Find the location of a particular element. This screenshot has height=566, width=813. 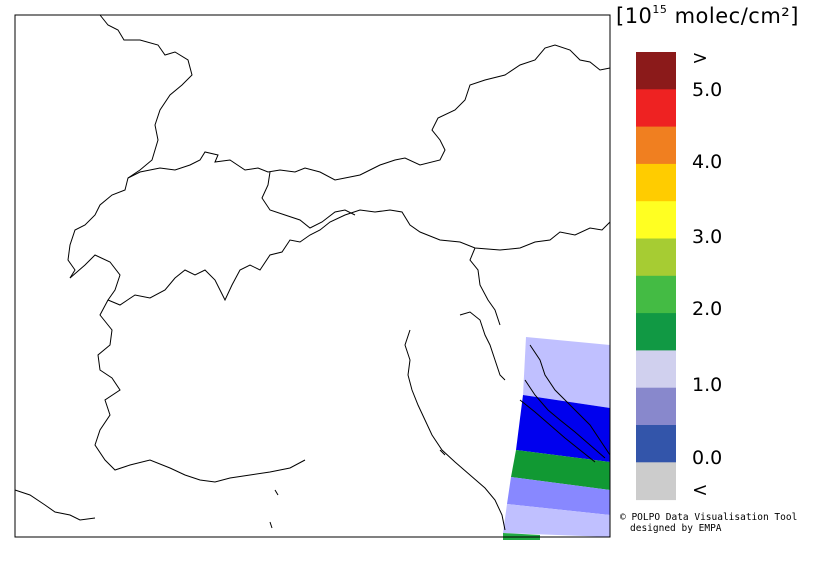

legend-tick-label: 0.0 is located at coordinates (707, 458).